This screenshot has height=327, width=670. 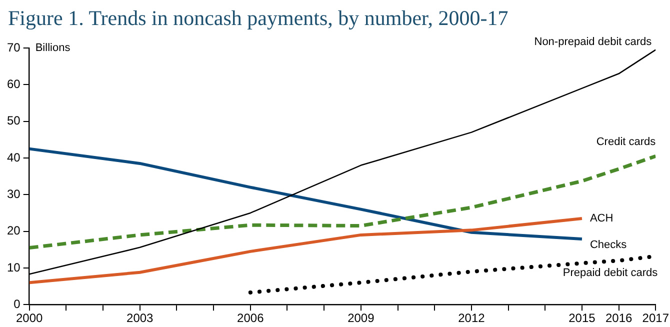 What do you see at coordinates (13, 121) in the screenshot?
I see `y-tick-label: 50` at bounding box center [13, 121].